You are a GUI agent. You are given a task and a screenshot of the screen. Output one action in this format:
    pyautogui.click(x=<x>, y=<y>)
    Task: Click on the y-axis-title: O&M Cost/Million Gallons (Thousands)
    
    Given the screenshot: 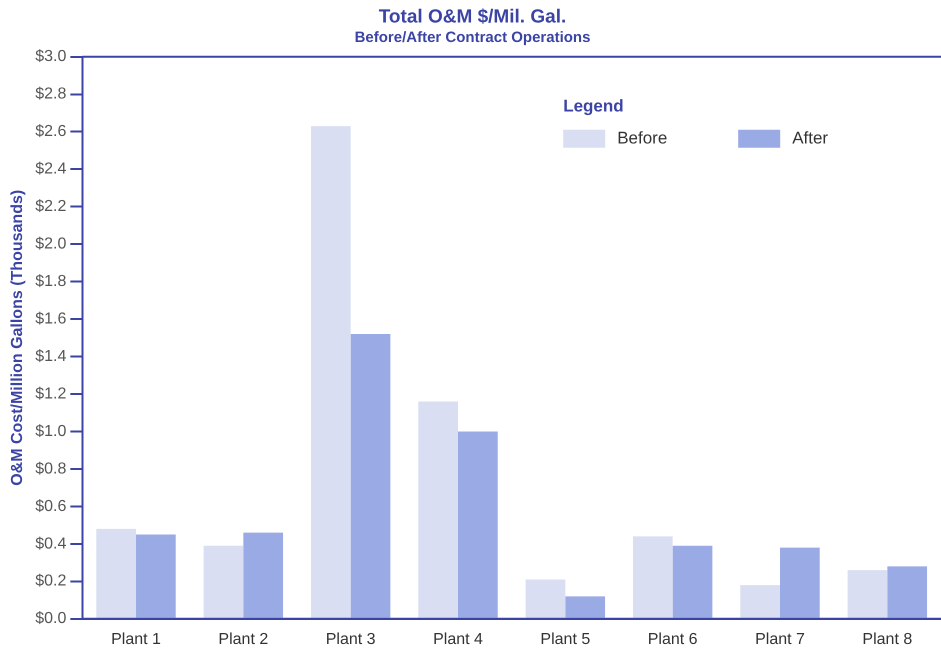 What is the action you would take?
    pyautogui.click(x=17, y=338)
    